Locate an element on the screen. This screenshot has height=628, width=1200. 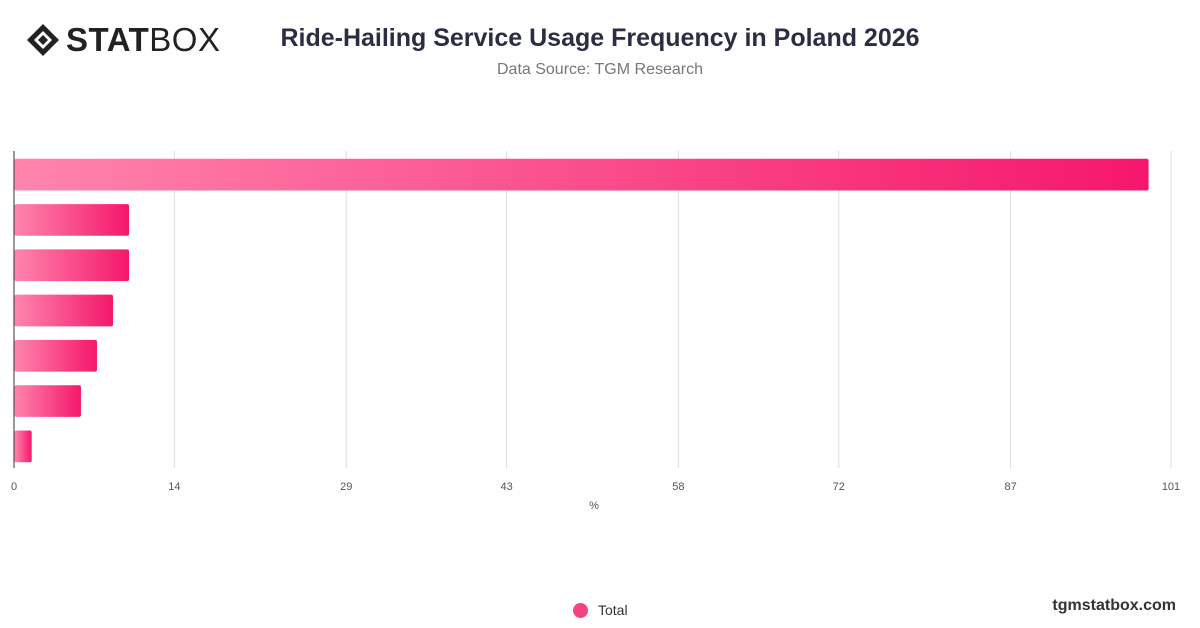
x-tick-label: 29 is located at coordinates (346, 487).